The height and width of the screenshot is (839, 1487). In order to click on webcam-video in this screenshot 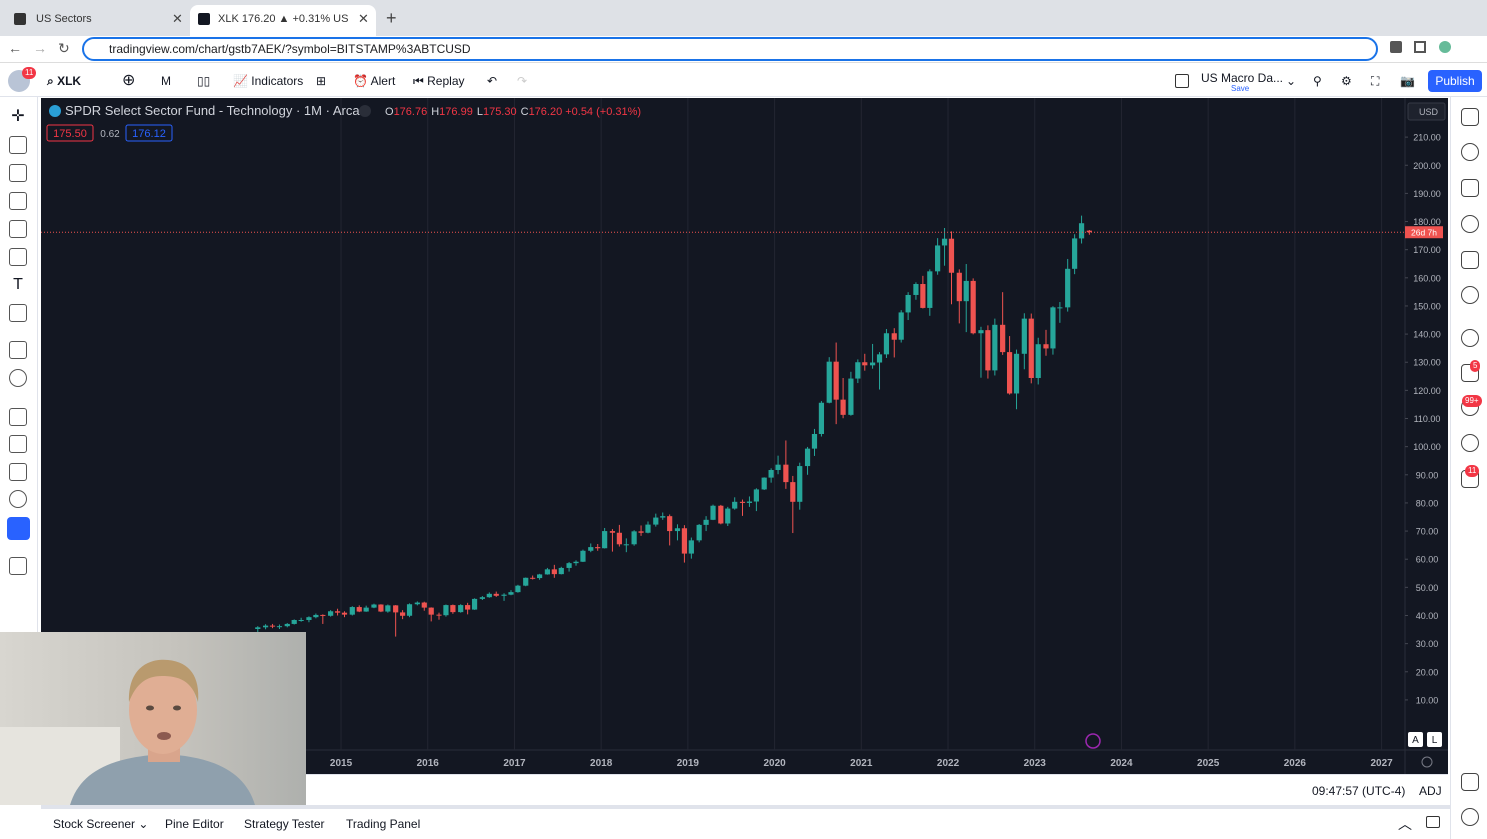, I will do `click(153, 718)`.